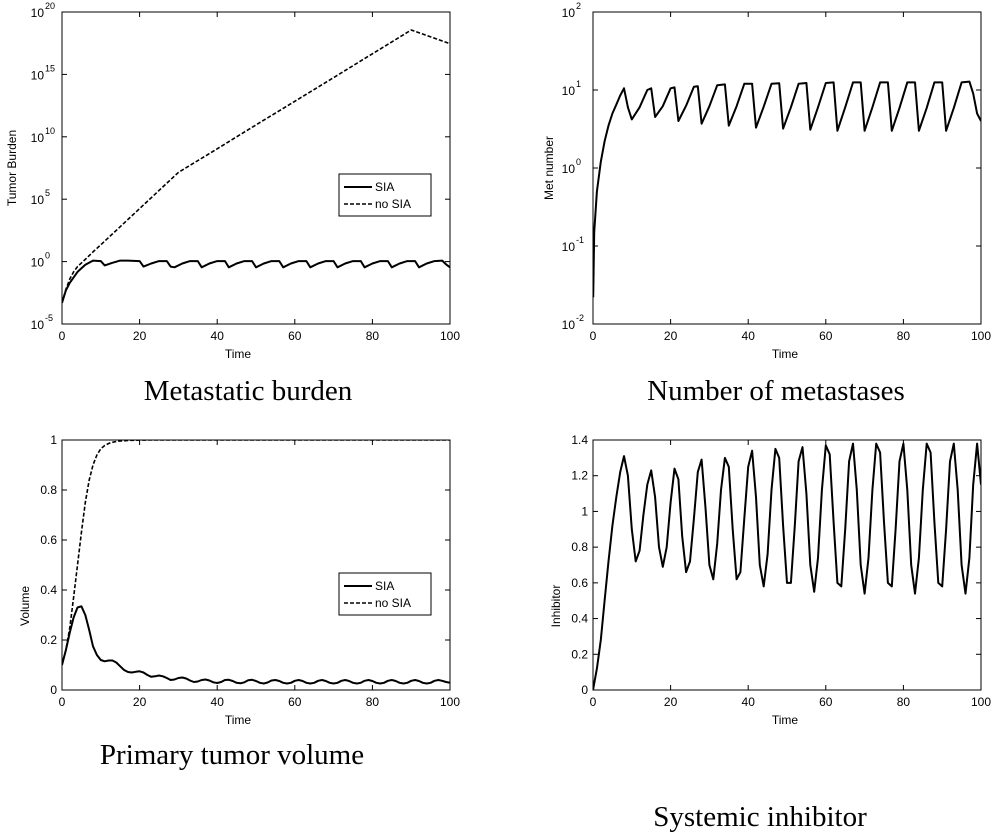  I want to click on y-tick-exponent: -5, so click(49, 318).